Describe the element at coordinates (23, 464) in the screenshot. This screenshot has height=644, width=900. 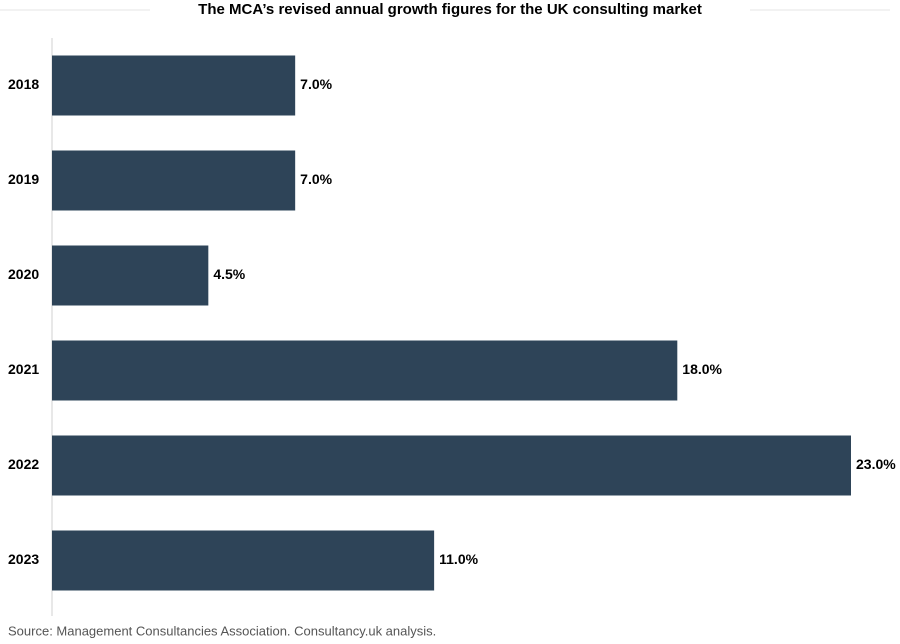
I see `y-tick-label: 2022` at that location.